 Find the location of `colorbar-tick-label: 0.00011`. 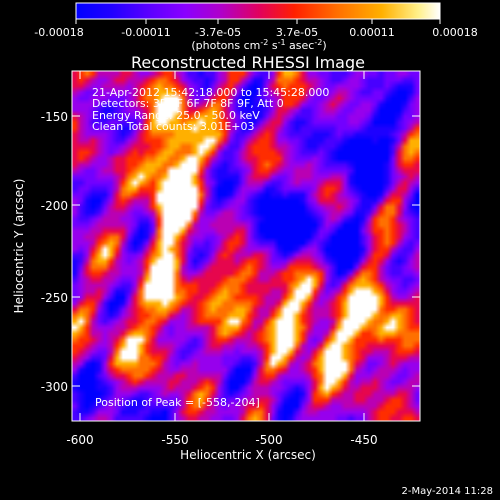

colorbar-tick-label: 0.00011 is located at coordinates (372, 32).